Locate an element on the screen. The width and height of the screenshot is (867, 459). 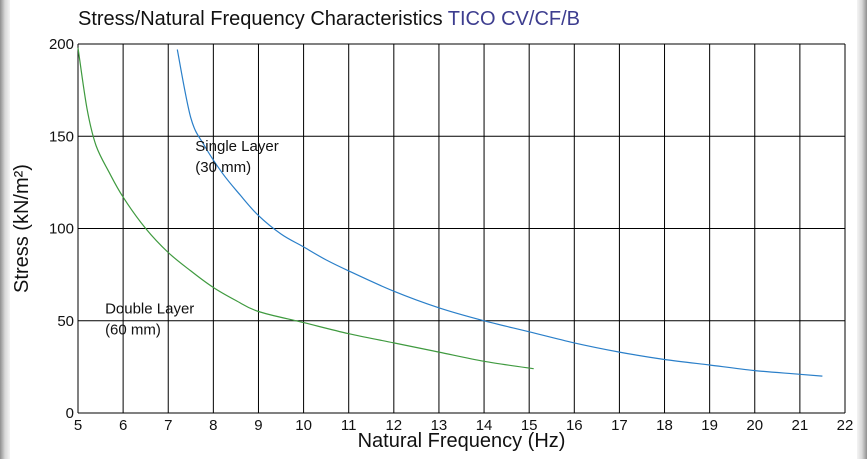
chart-title-main: Stress/Natural Frequency Characteristics is located at coordinates (260, 19).